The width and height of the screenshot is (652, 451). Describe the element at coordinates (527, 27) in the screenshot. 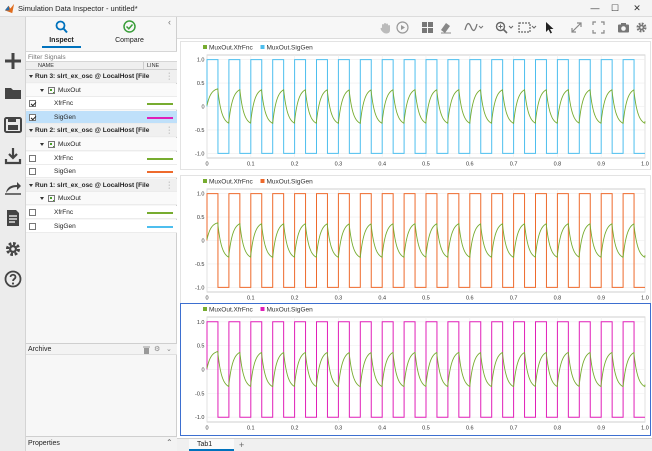

I see `fit-to-view-icon` at that location.